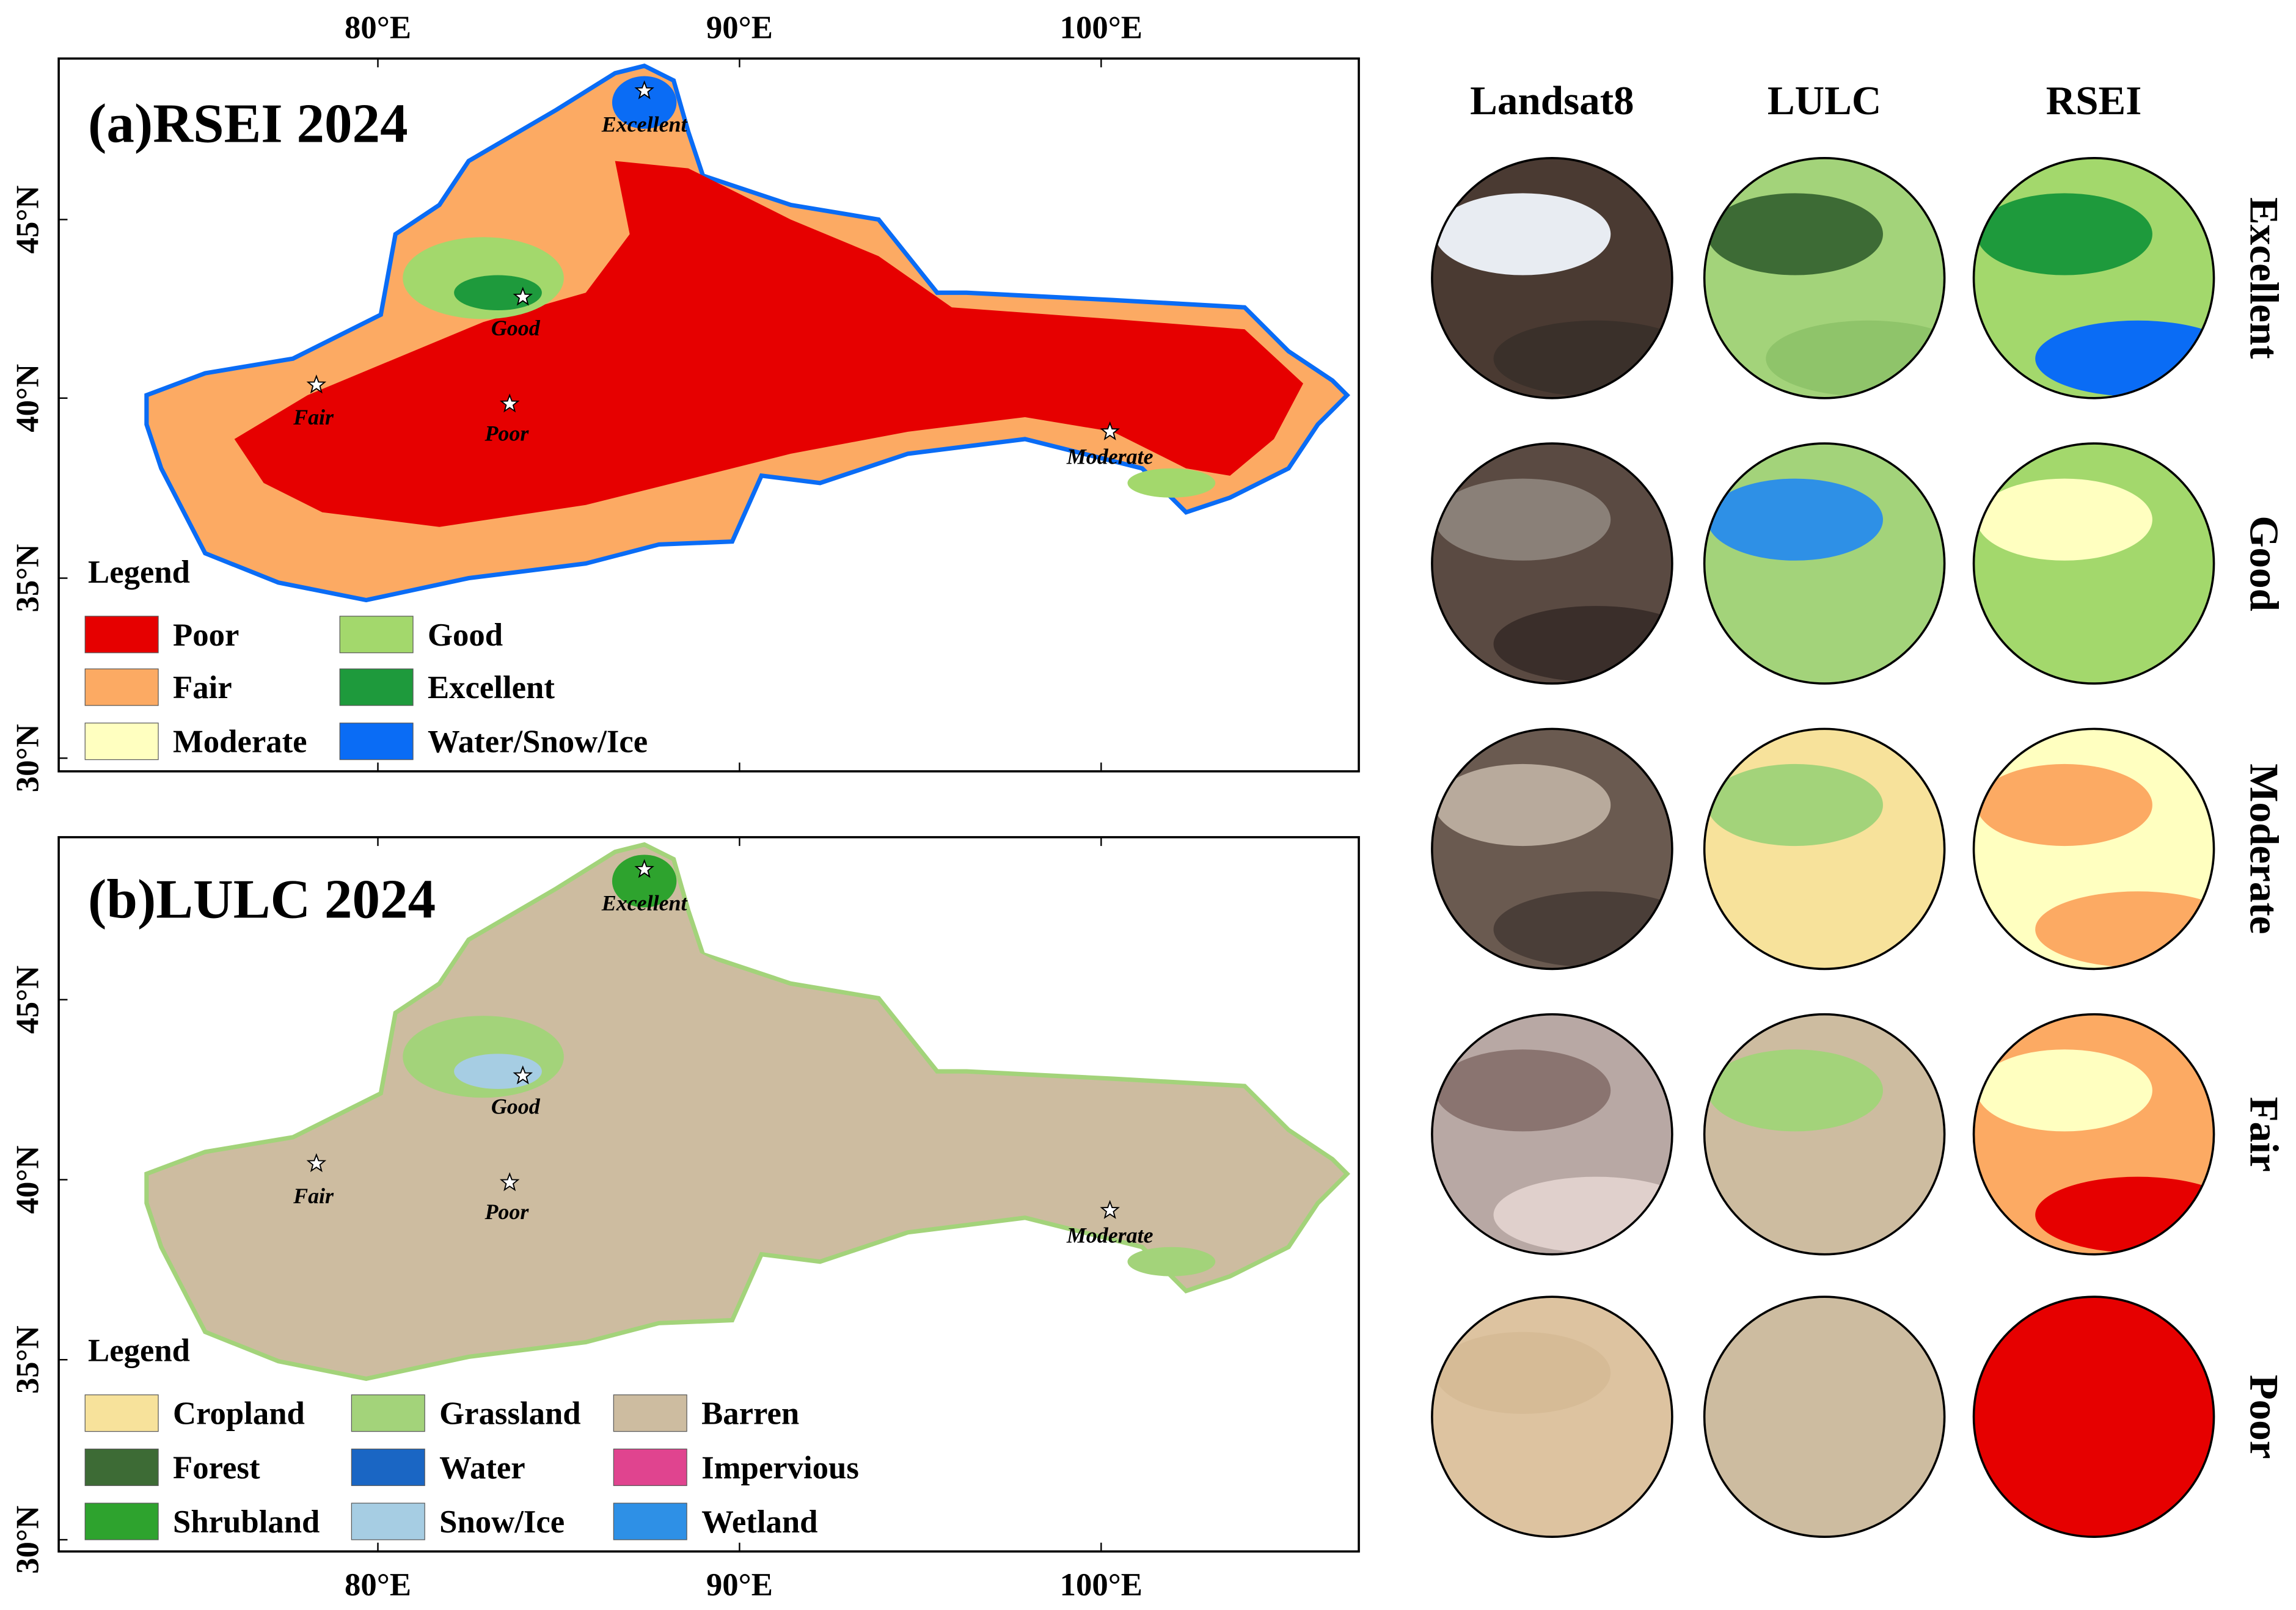  I want to click on legend-label: Water, so click(482, 1467).